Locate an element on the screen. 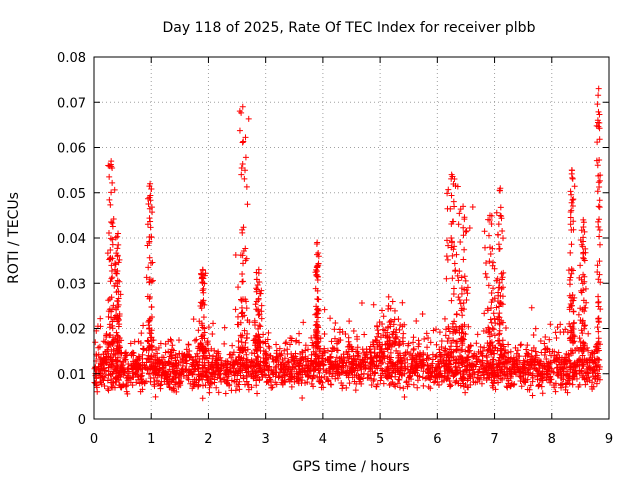 The height and width of the screenshot is (480, 640). y-tick-label: 0.08 is located at coordinates (71, 58).